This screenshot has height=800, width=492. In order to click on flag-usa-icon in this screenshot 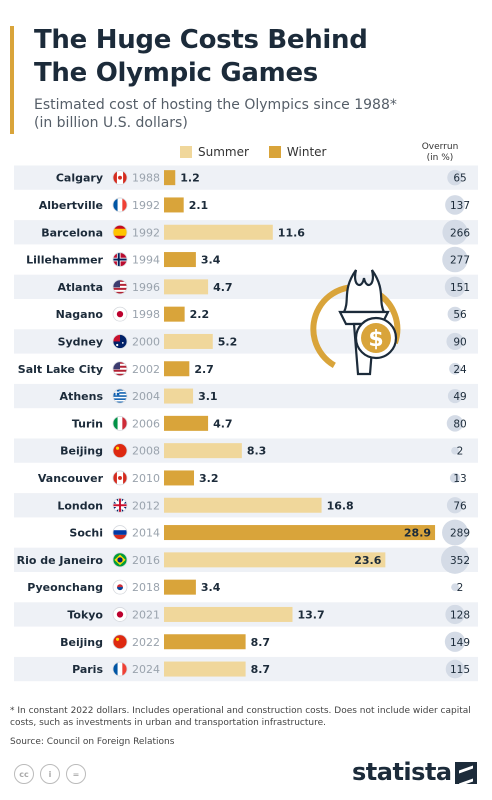, I will do `click(120, 286)`.